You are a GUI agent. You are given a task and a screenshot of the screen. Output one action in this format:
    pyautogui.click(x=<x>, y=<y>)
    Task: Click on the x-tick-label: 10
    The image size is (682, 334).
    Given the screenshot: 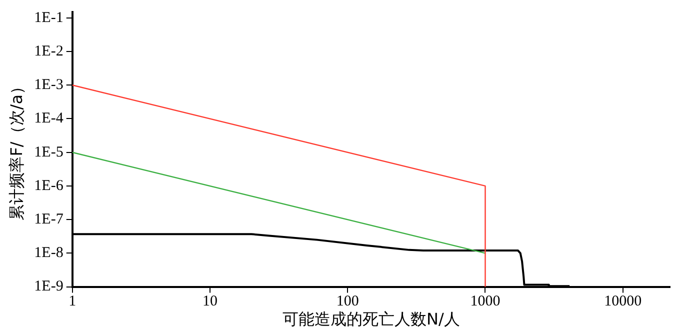 What is the action you would take?
    pyautogui.click(x=210, y=302)
    